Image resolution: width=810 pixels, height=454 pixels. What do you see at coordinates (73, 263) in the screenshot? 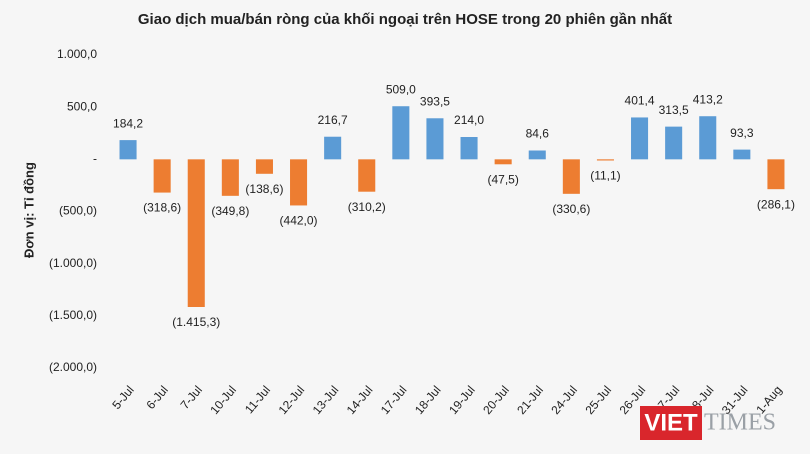
I see `y-tick-label: (1.000,0)` at bounding box center [73, 263].